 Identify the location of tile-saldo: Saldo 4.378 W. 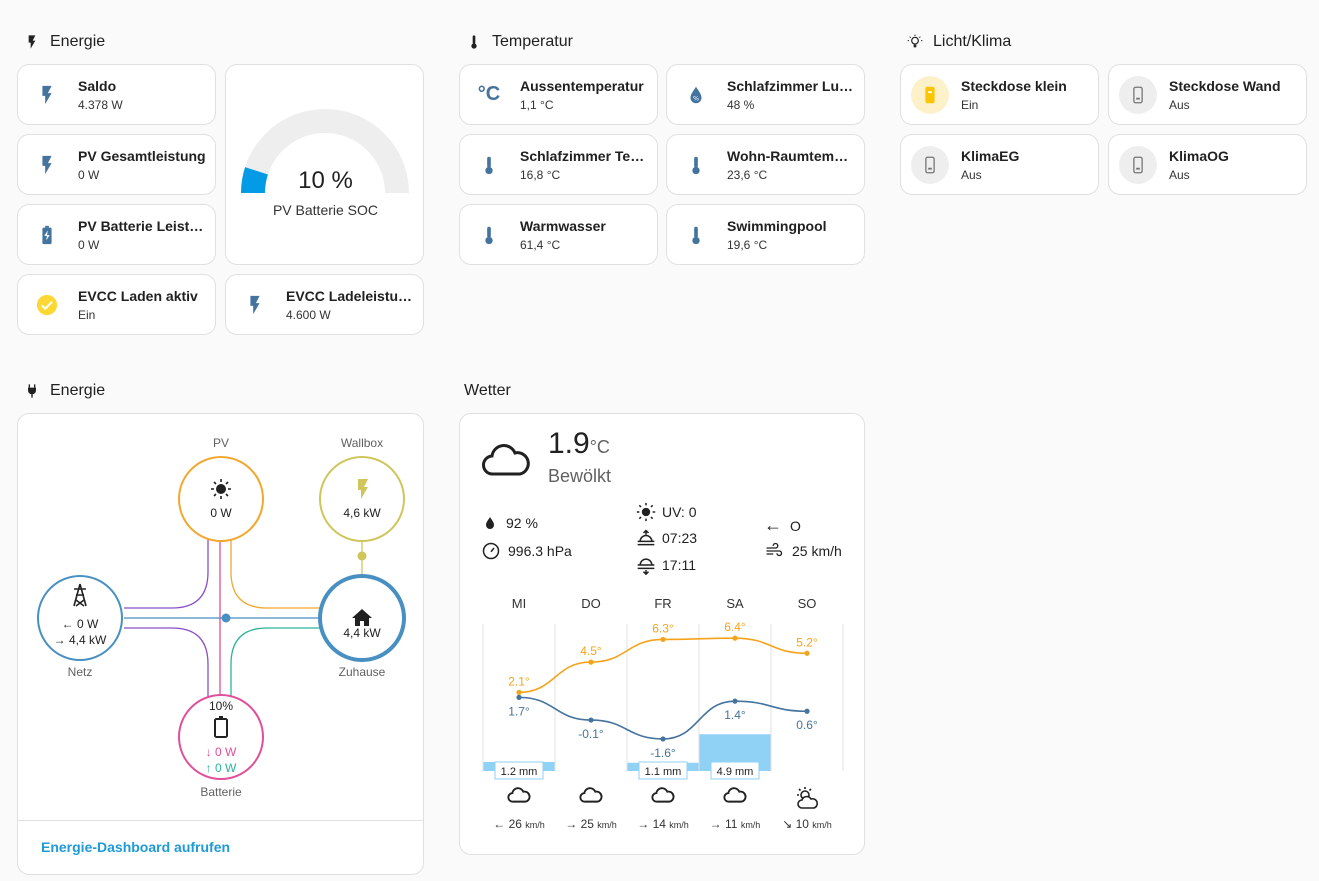
(116, 94).